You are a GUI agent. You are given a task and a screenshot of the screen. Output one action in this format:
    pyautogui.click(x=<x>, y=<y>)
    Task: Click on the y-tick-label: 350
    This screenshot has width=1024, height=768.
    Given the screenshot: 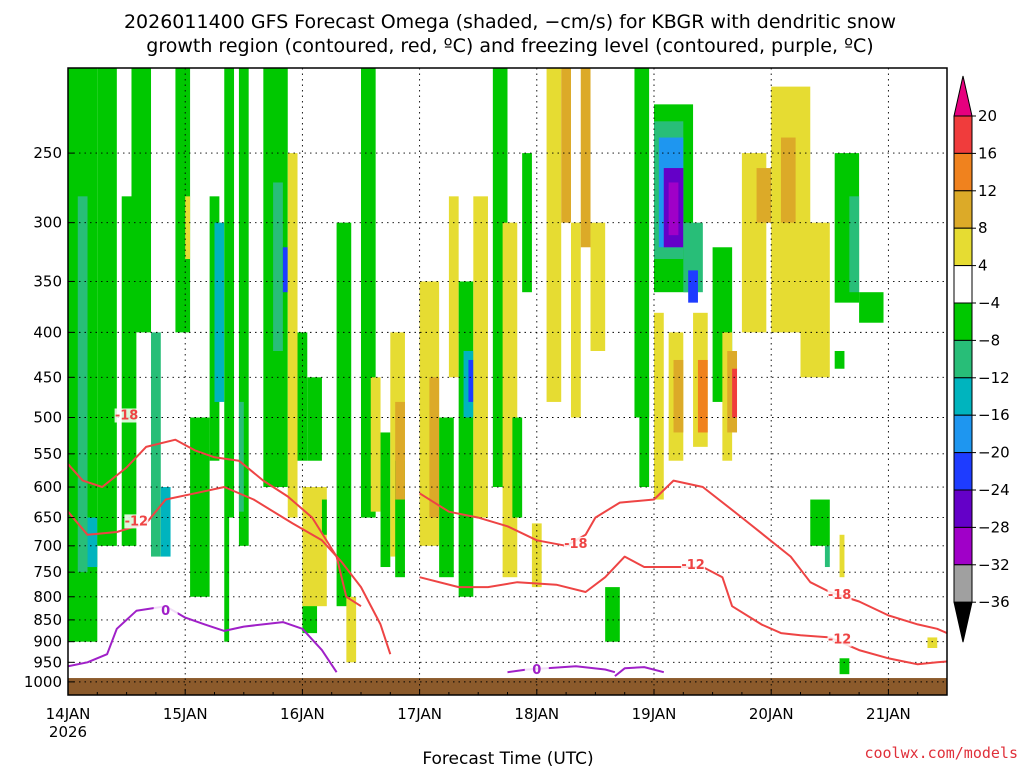 What is the action you would take?
    pyautogui.click(x=47, y=281)
    